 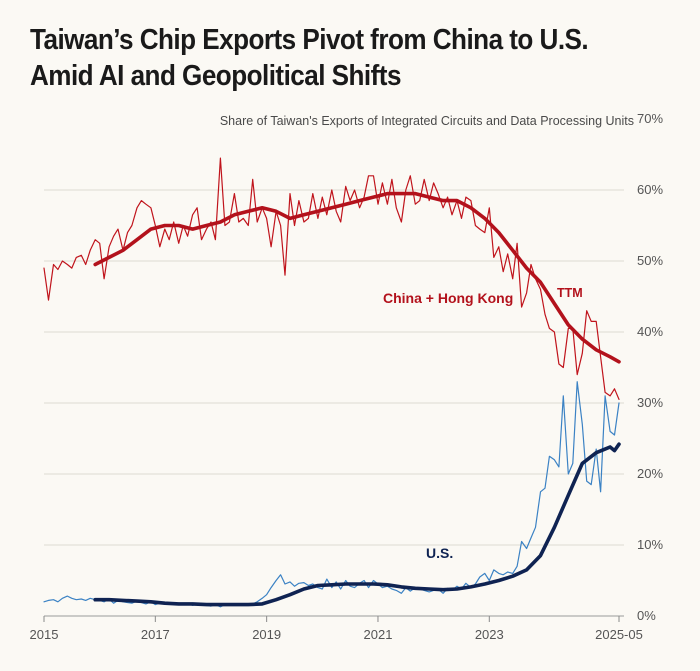 I want to click on y-tick-label-60: 60%, so click(x=650, y=189).